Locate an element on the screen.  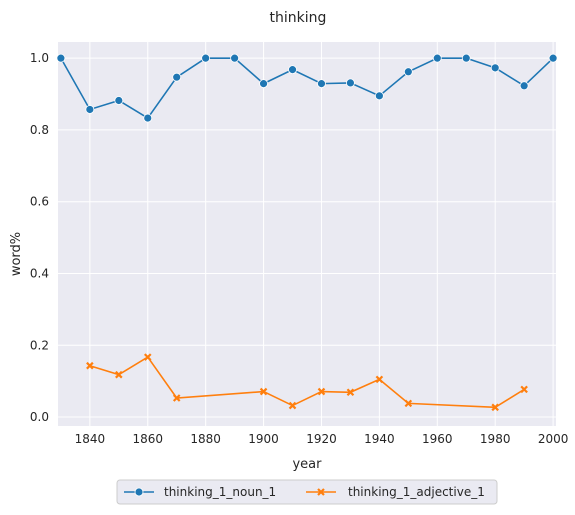
x-tick-label: 1840 is located at coordinates (90, 439).